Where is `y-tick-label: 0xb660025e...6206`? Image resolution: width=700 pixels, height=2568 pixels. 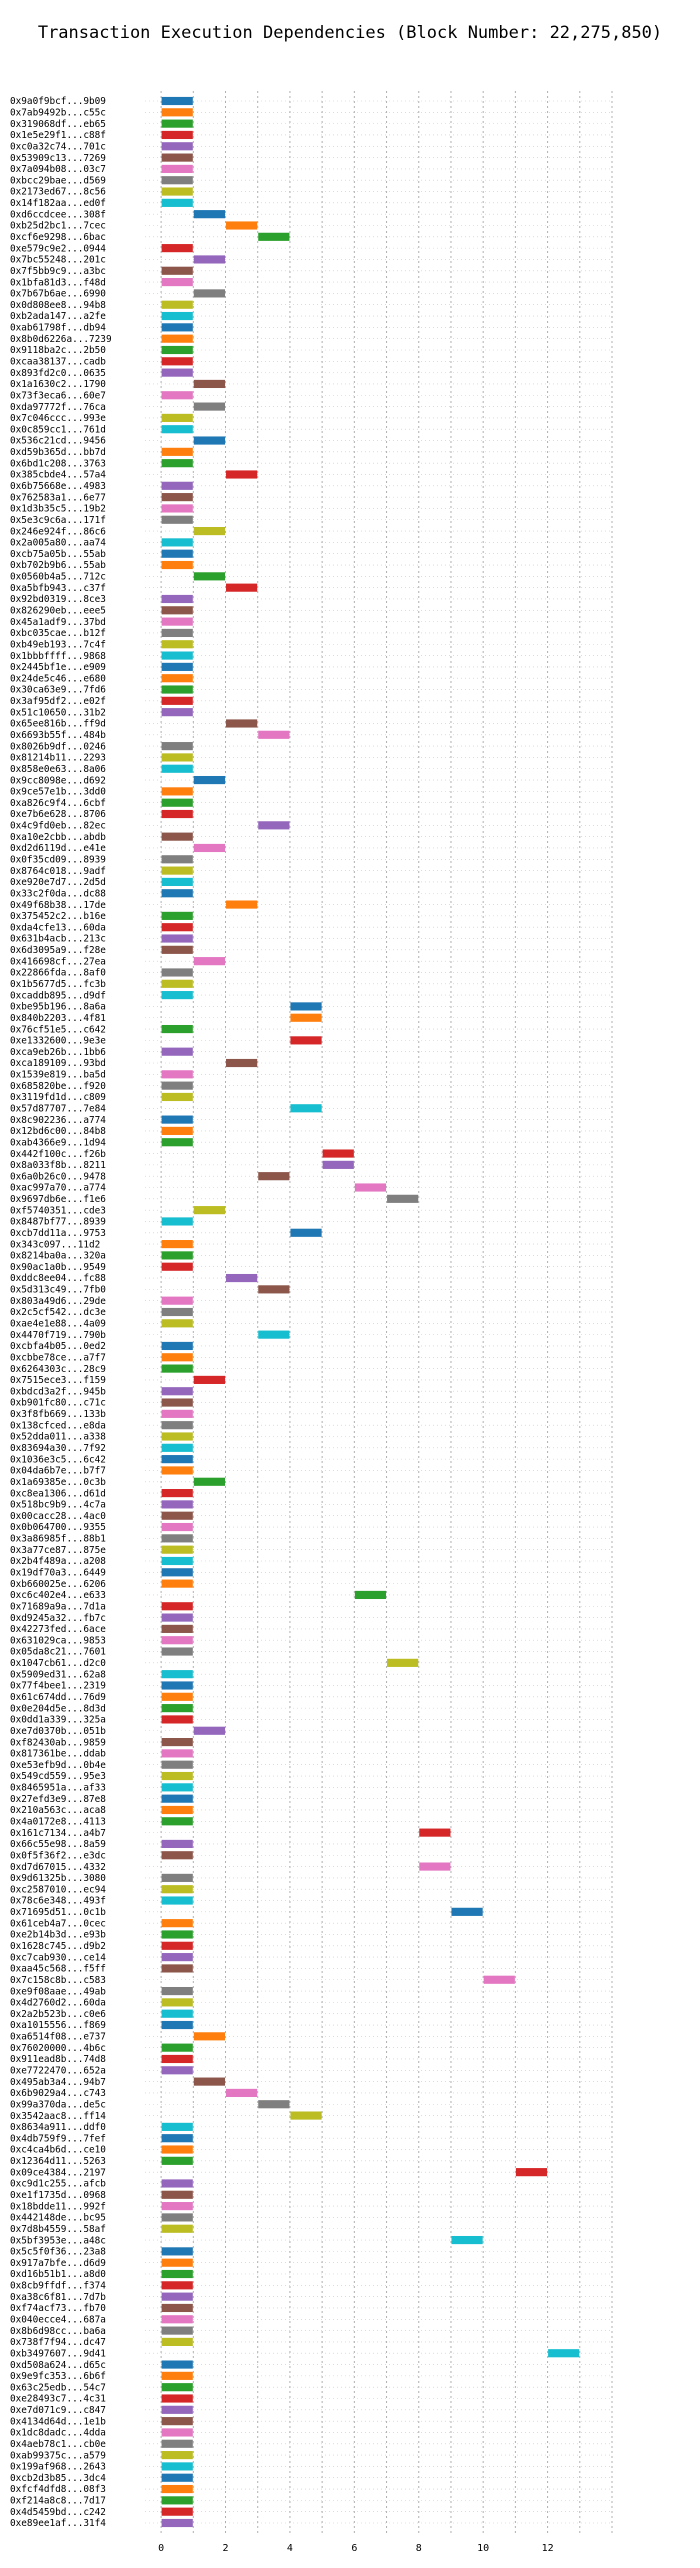 y-tick-label: 0xb660025e...6206 is located at coordinates (58, 1584).